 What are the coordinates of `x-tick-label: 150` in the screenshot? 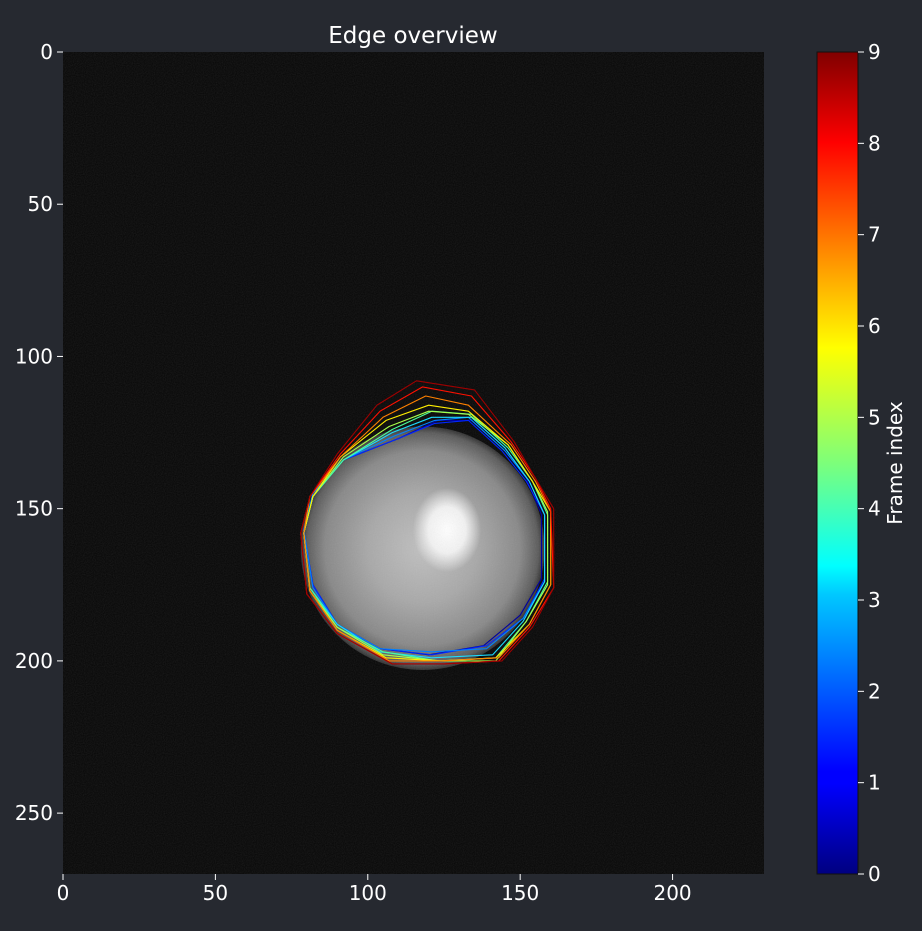 It's located at (520, 893).